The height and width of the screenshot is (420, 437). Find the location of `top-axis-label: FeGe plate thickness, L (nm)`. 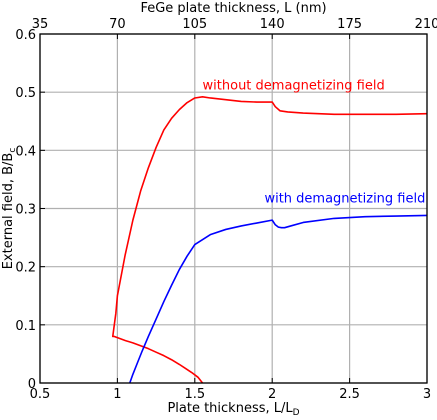

top-axis-label: FeGe plate thickness, L (nm) is located at coordinates (233, 8).